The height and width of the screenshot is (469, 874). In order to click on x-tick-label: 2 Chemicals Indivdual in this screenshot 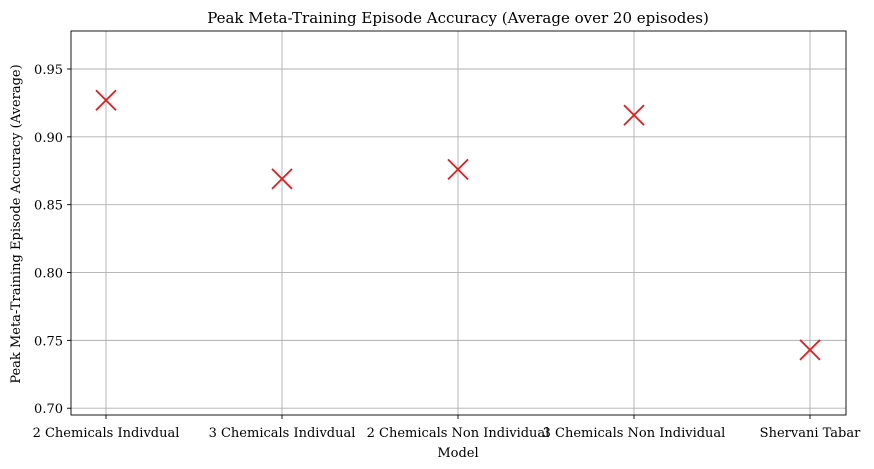, I will do `click(106, 433)`.